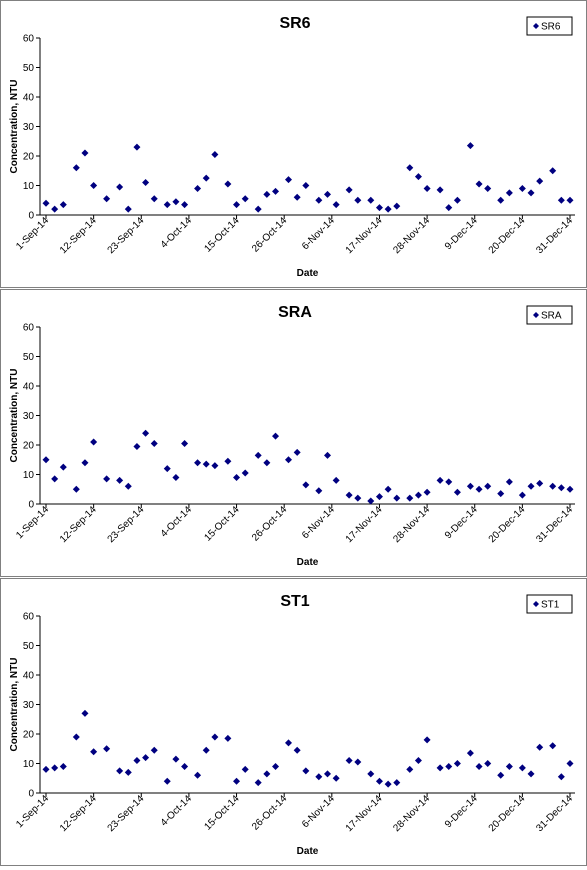  I want to click on y-tick-label: 0, so click(31, 216).